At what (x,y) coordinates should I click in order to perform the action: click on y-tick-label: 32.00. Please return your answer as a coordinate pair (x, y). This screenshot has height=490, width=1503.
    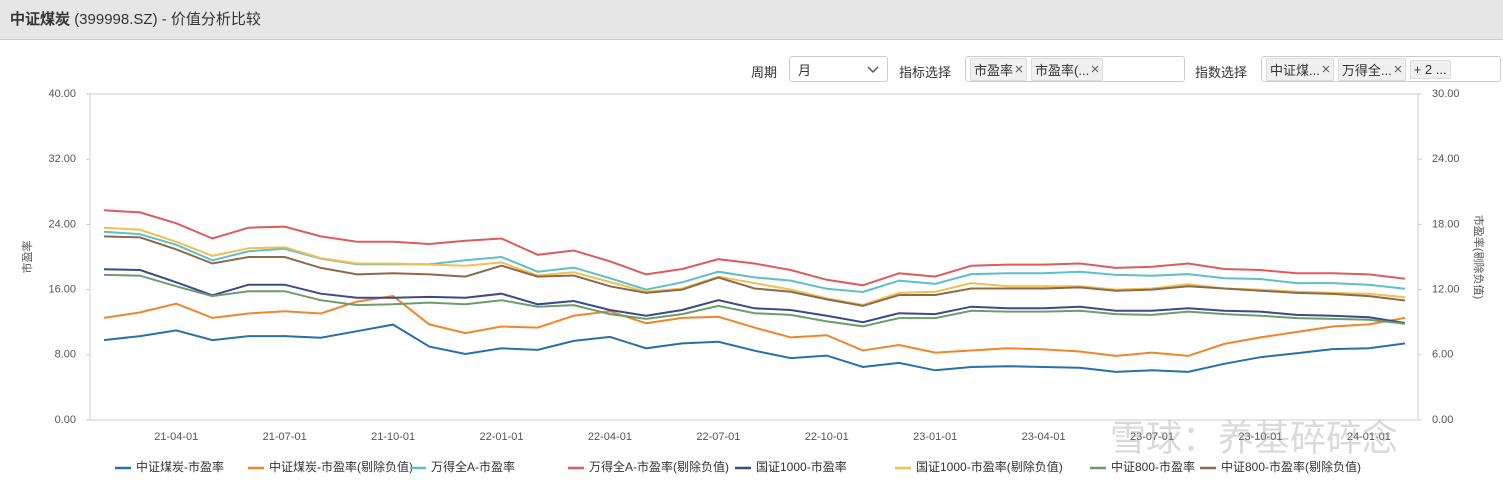
    Looking at the image, I should click on (62, 159).